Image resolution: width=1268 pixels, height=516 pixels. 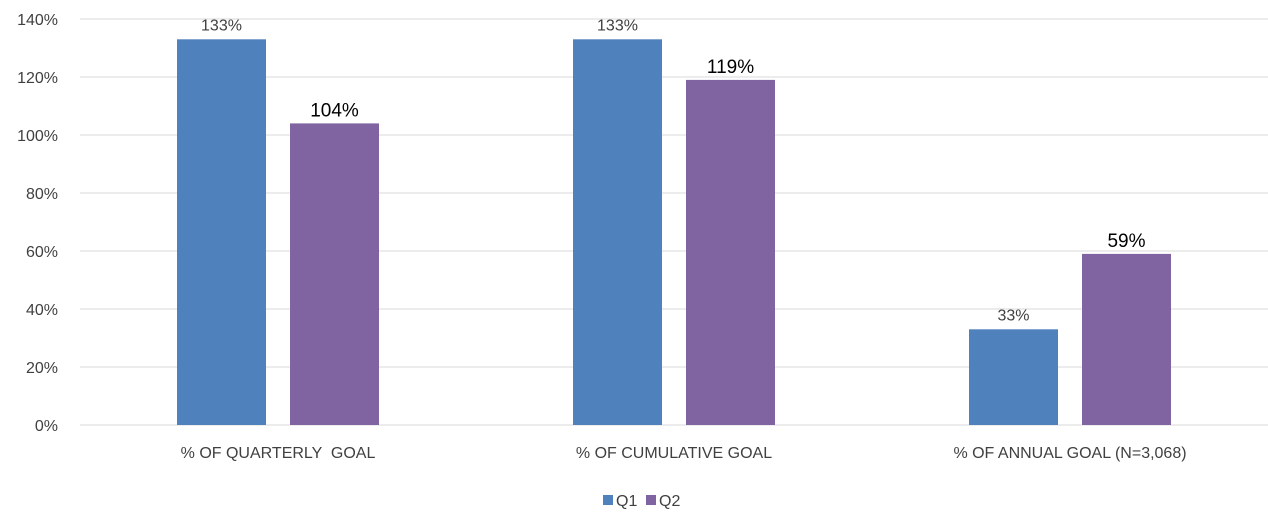 What do you see at coordinates (1069, 453) in the screenshot?
I see `x-category-label: % OF ANNUAL GOAL (N=3,068)` at bounding box center [1069, 453].